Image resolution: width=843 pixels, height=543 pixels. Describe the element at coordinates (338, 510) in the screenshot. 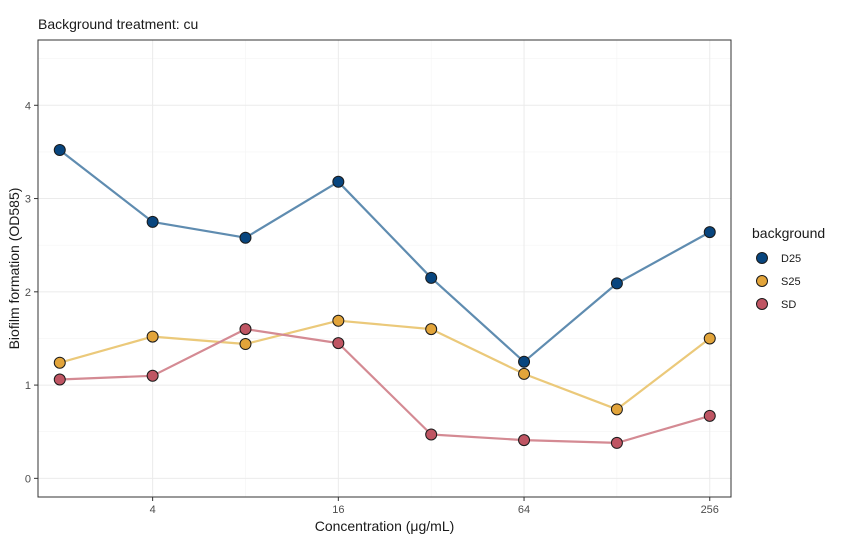

I see `x-tick-label: 16` at that location.